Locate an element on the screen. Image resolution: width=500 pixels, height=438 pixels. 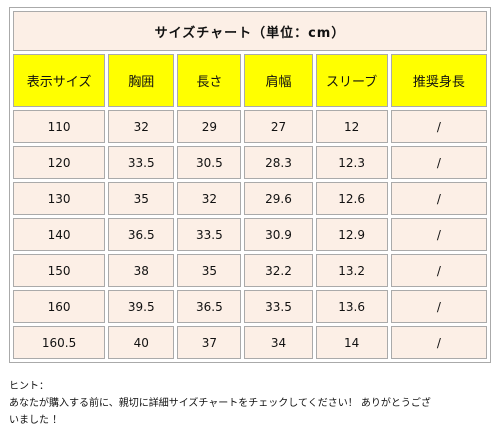
data-cell: 120 is located at coordinates (59, 162).